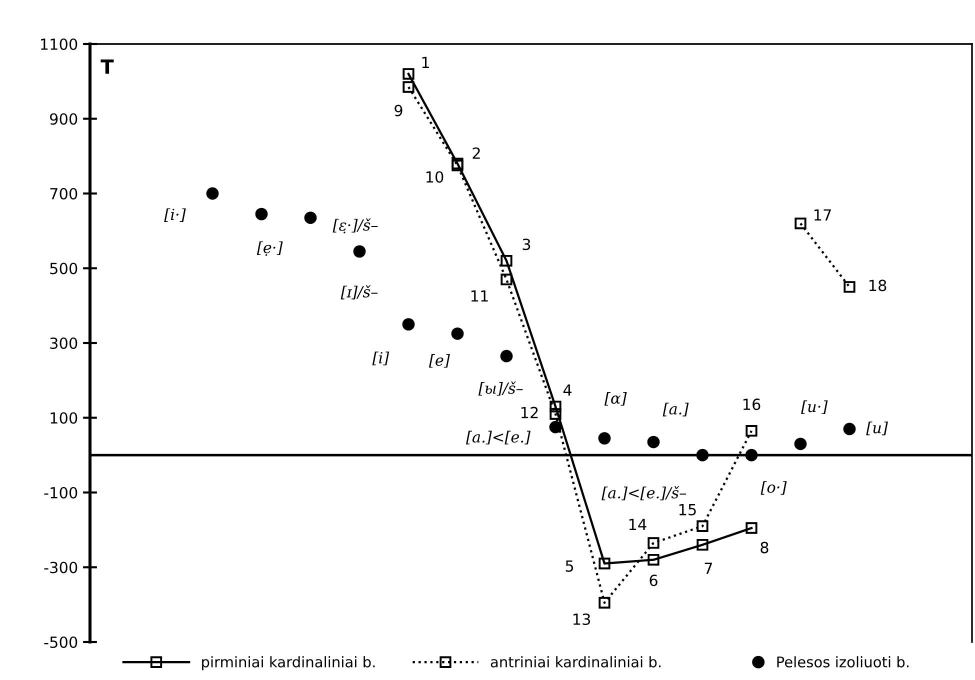  What do you see at coordinates (877, 429) in the screenshot?
I see `data-label: [u]` at bounding box center [877, 429].